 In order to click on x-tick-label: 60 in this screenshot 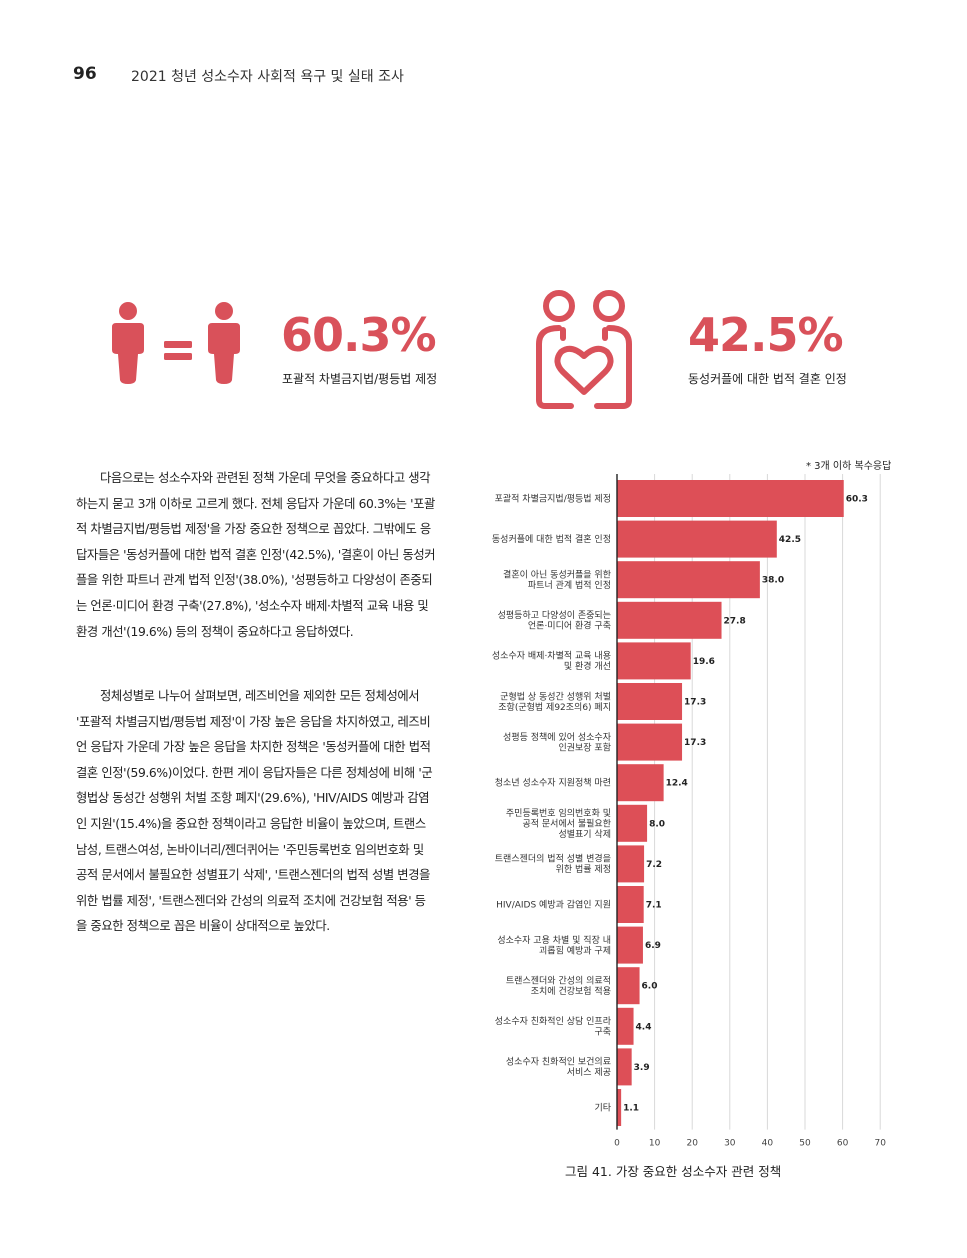, I will do `click(843, 1144)`.